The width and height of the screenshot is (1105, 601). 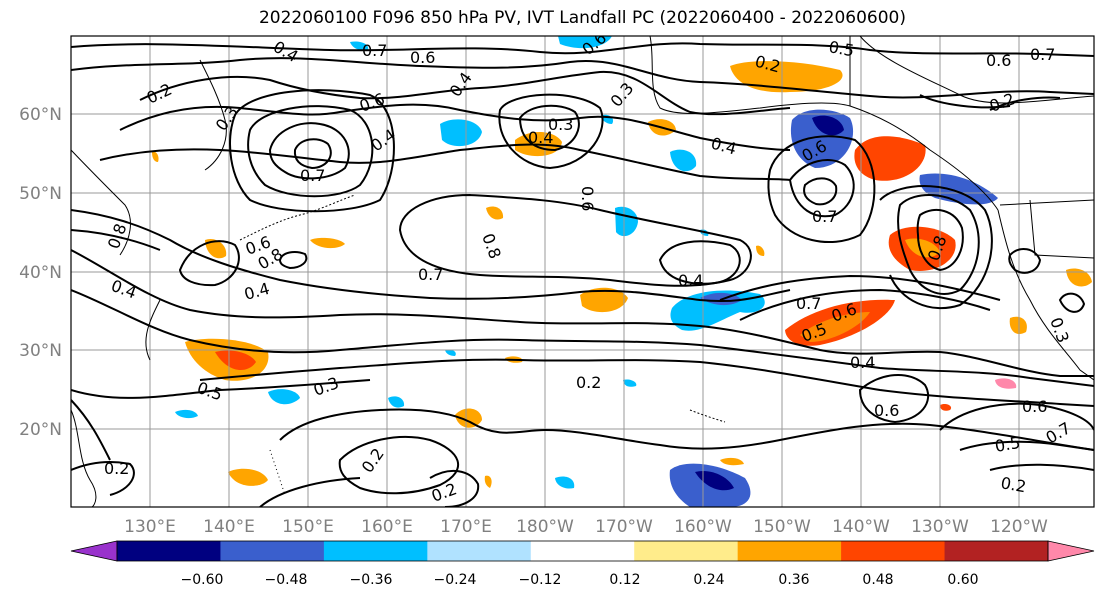 I want to click on colorbar-tick: −0.36, so click(x=371, y=580).